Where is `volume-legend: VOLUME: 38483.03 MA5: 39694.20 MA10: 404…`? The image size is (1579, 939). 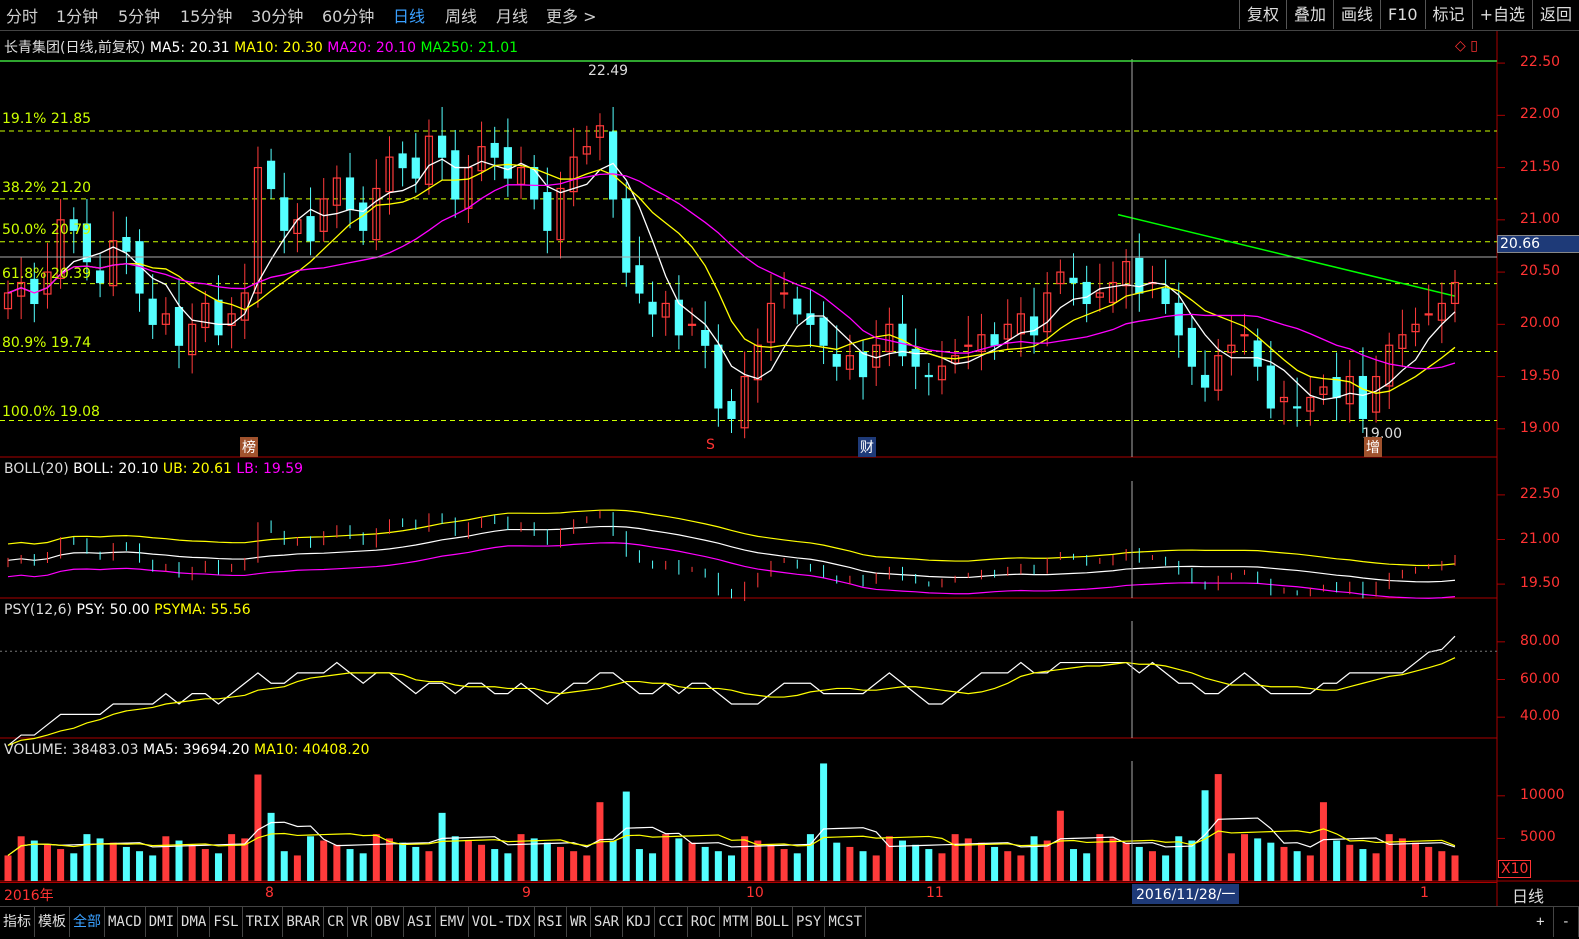
volume-legend: VOLUME: 38483.03 MA5: 39694.20 MA10: 404… is located at coordinates (186, 750).